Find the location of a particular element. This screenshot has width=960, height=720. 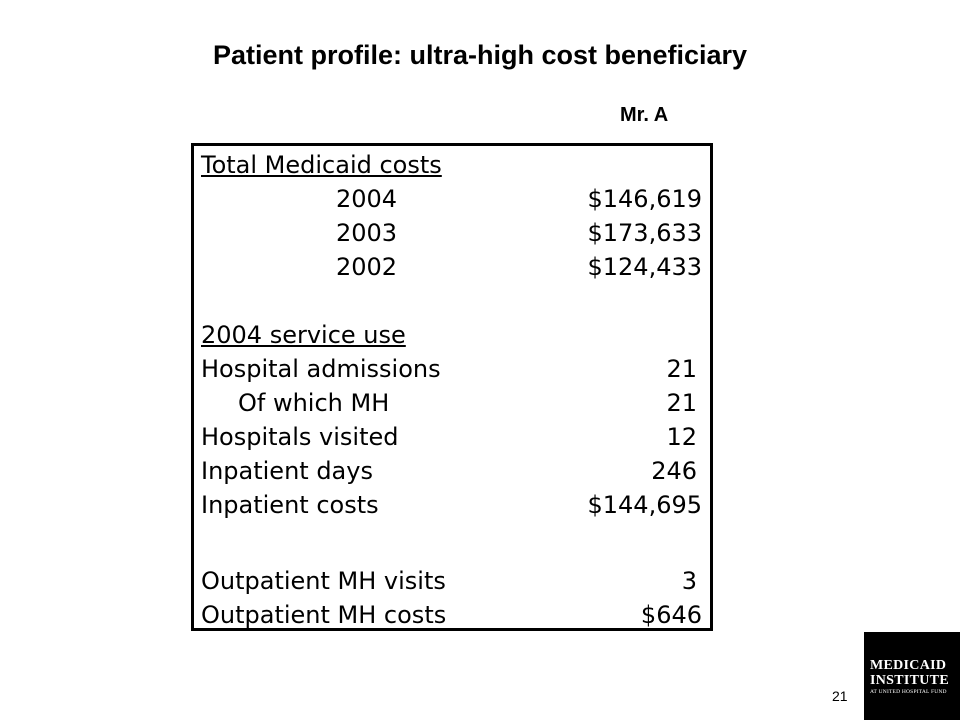

logo-line-2: INSTITUTE is located at coordinates (909, 680).